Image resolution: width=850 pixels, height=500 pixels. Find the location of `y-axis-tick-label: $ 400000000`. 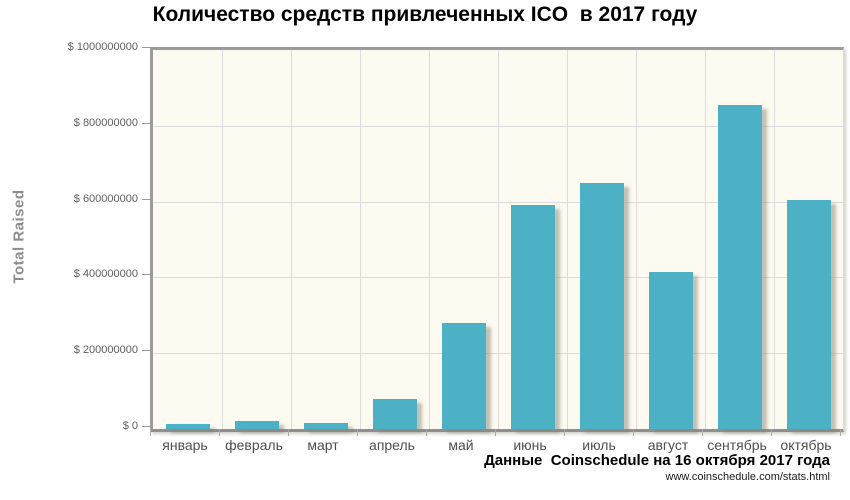

y-axis-tick-label: $ 400000000 is located at coordinates (105, 274).